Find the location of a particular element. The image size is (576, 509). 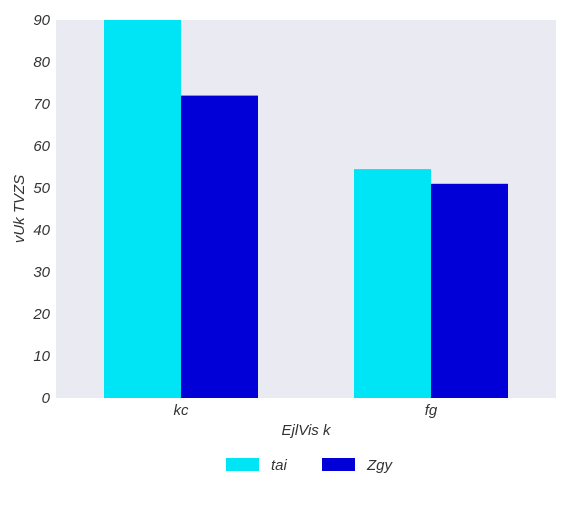

y-tick-label: 40 is located at coordinates (41, 230).